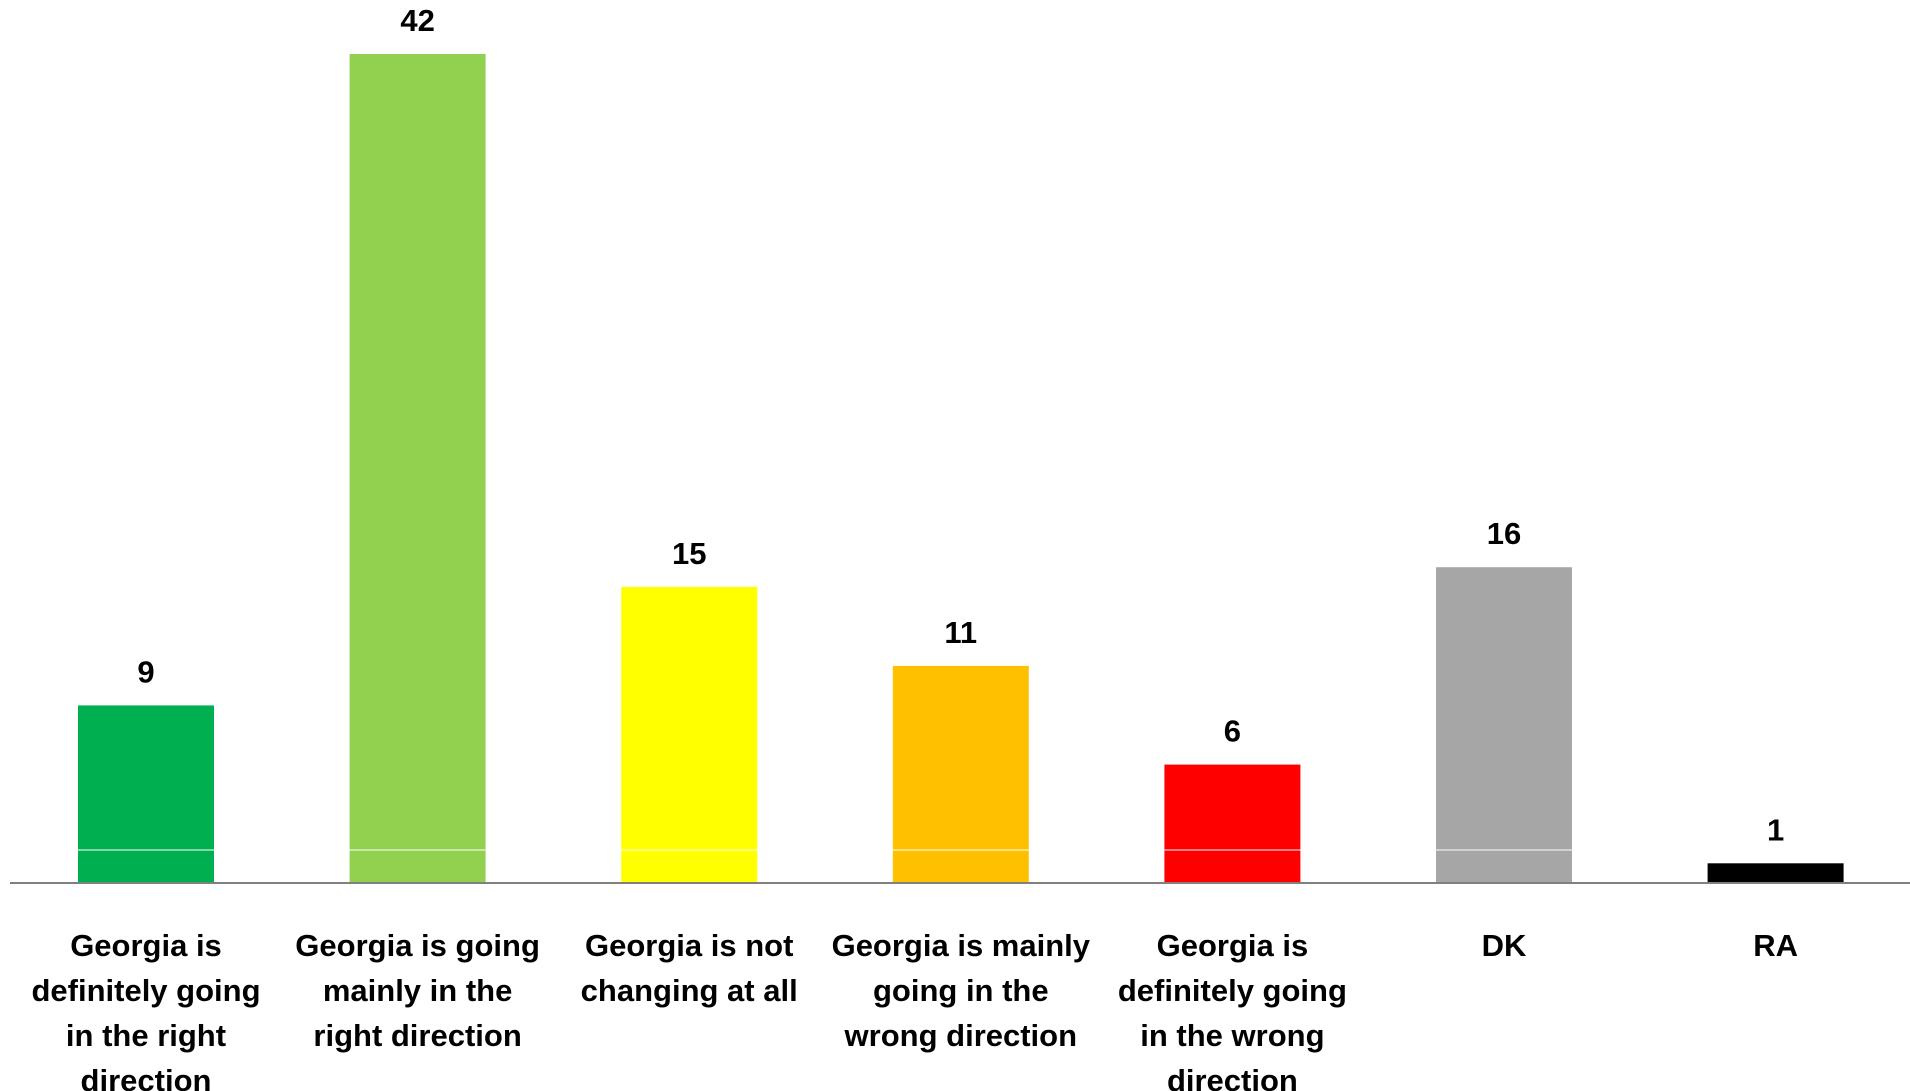 Image resolution: width=1910 pixels, height=1091 pixels. I want to click on data-label-5: 16, so click(1504, 533).